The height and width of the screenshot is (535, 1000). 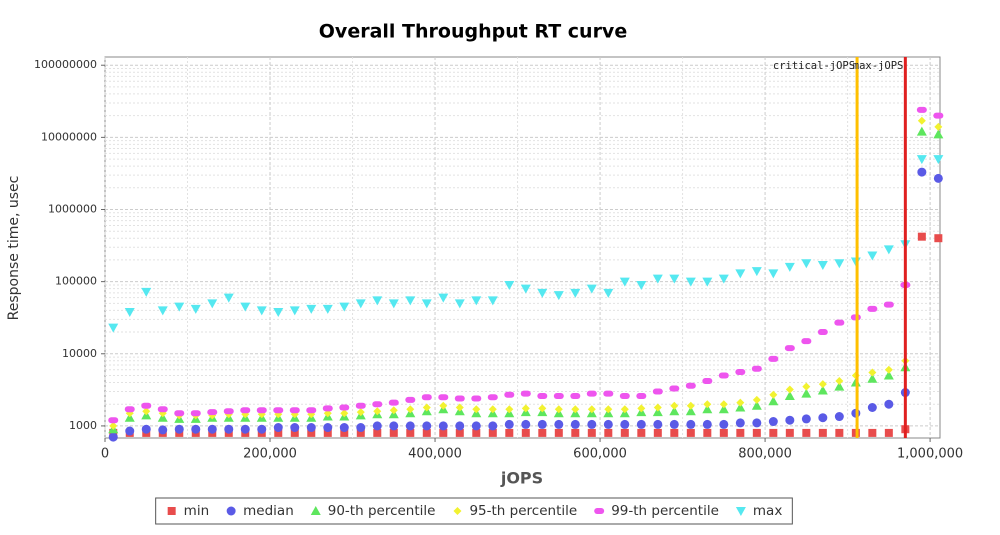 I want to click on annotation-label: max-jOPS, so click(x=878, y=66).